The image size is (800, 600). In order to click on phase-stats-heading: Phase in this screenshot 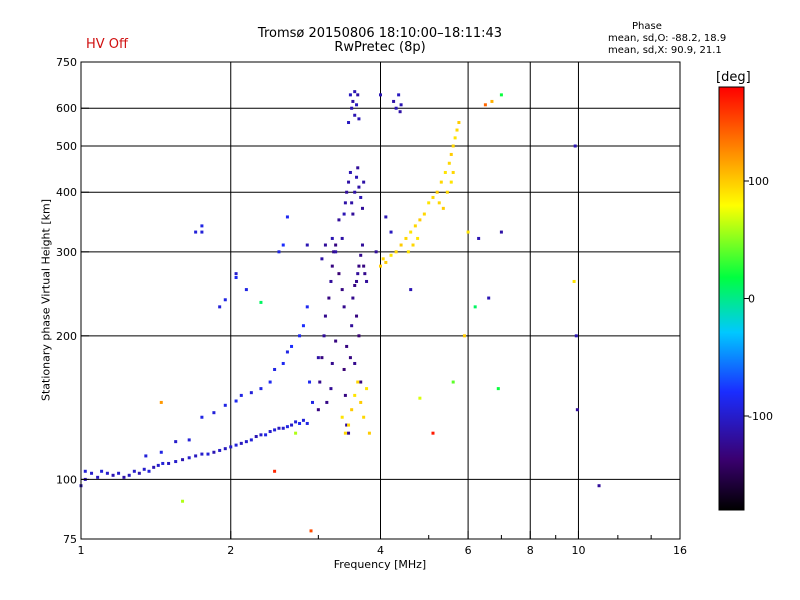, I will do `click(647, 26)`.